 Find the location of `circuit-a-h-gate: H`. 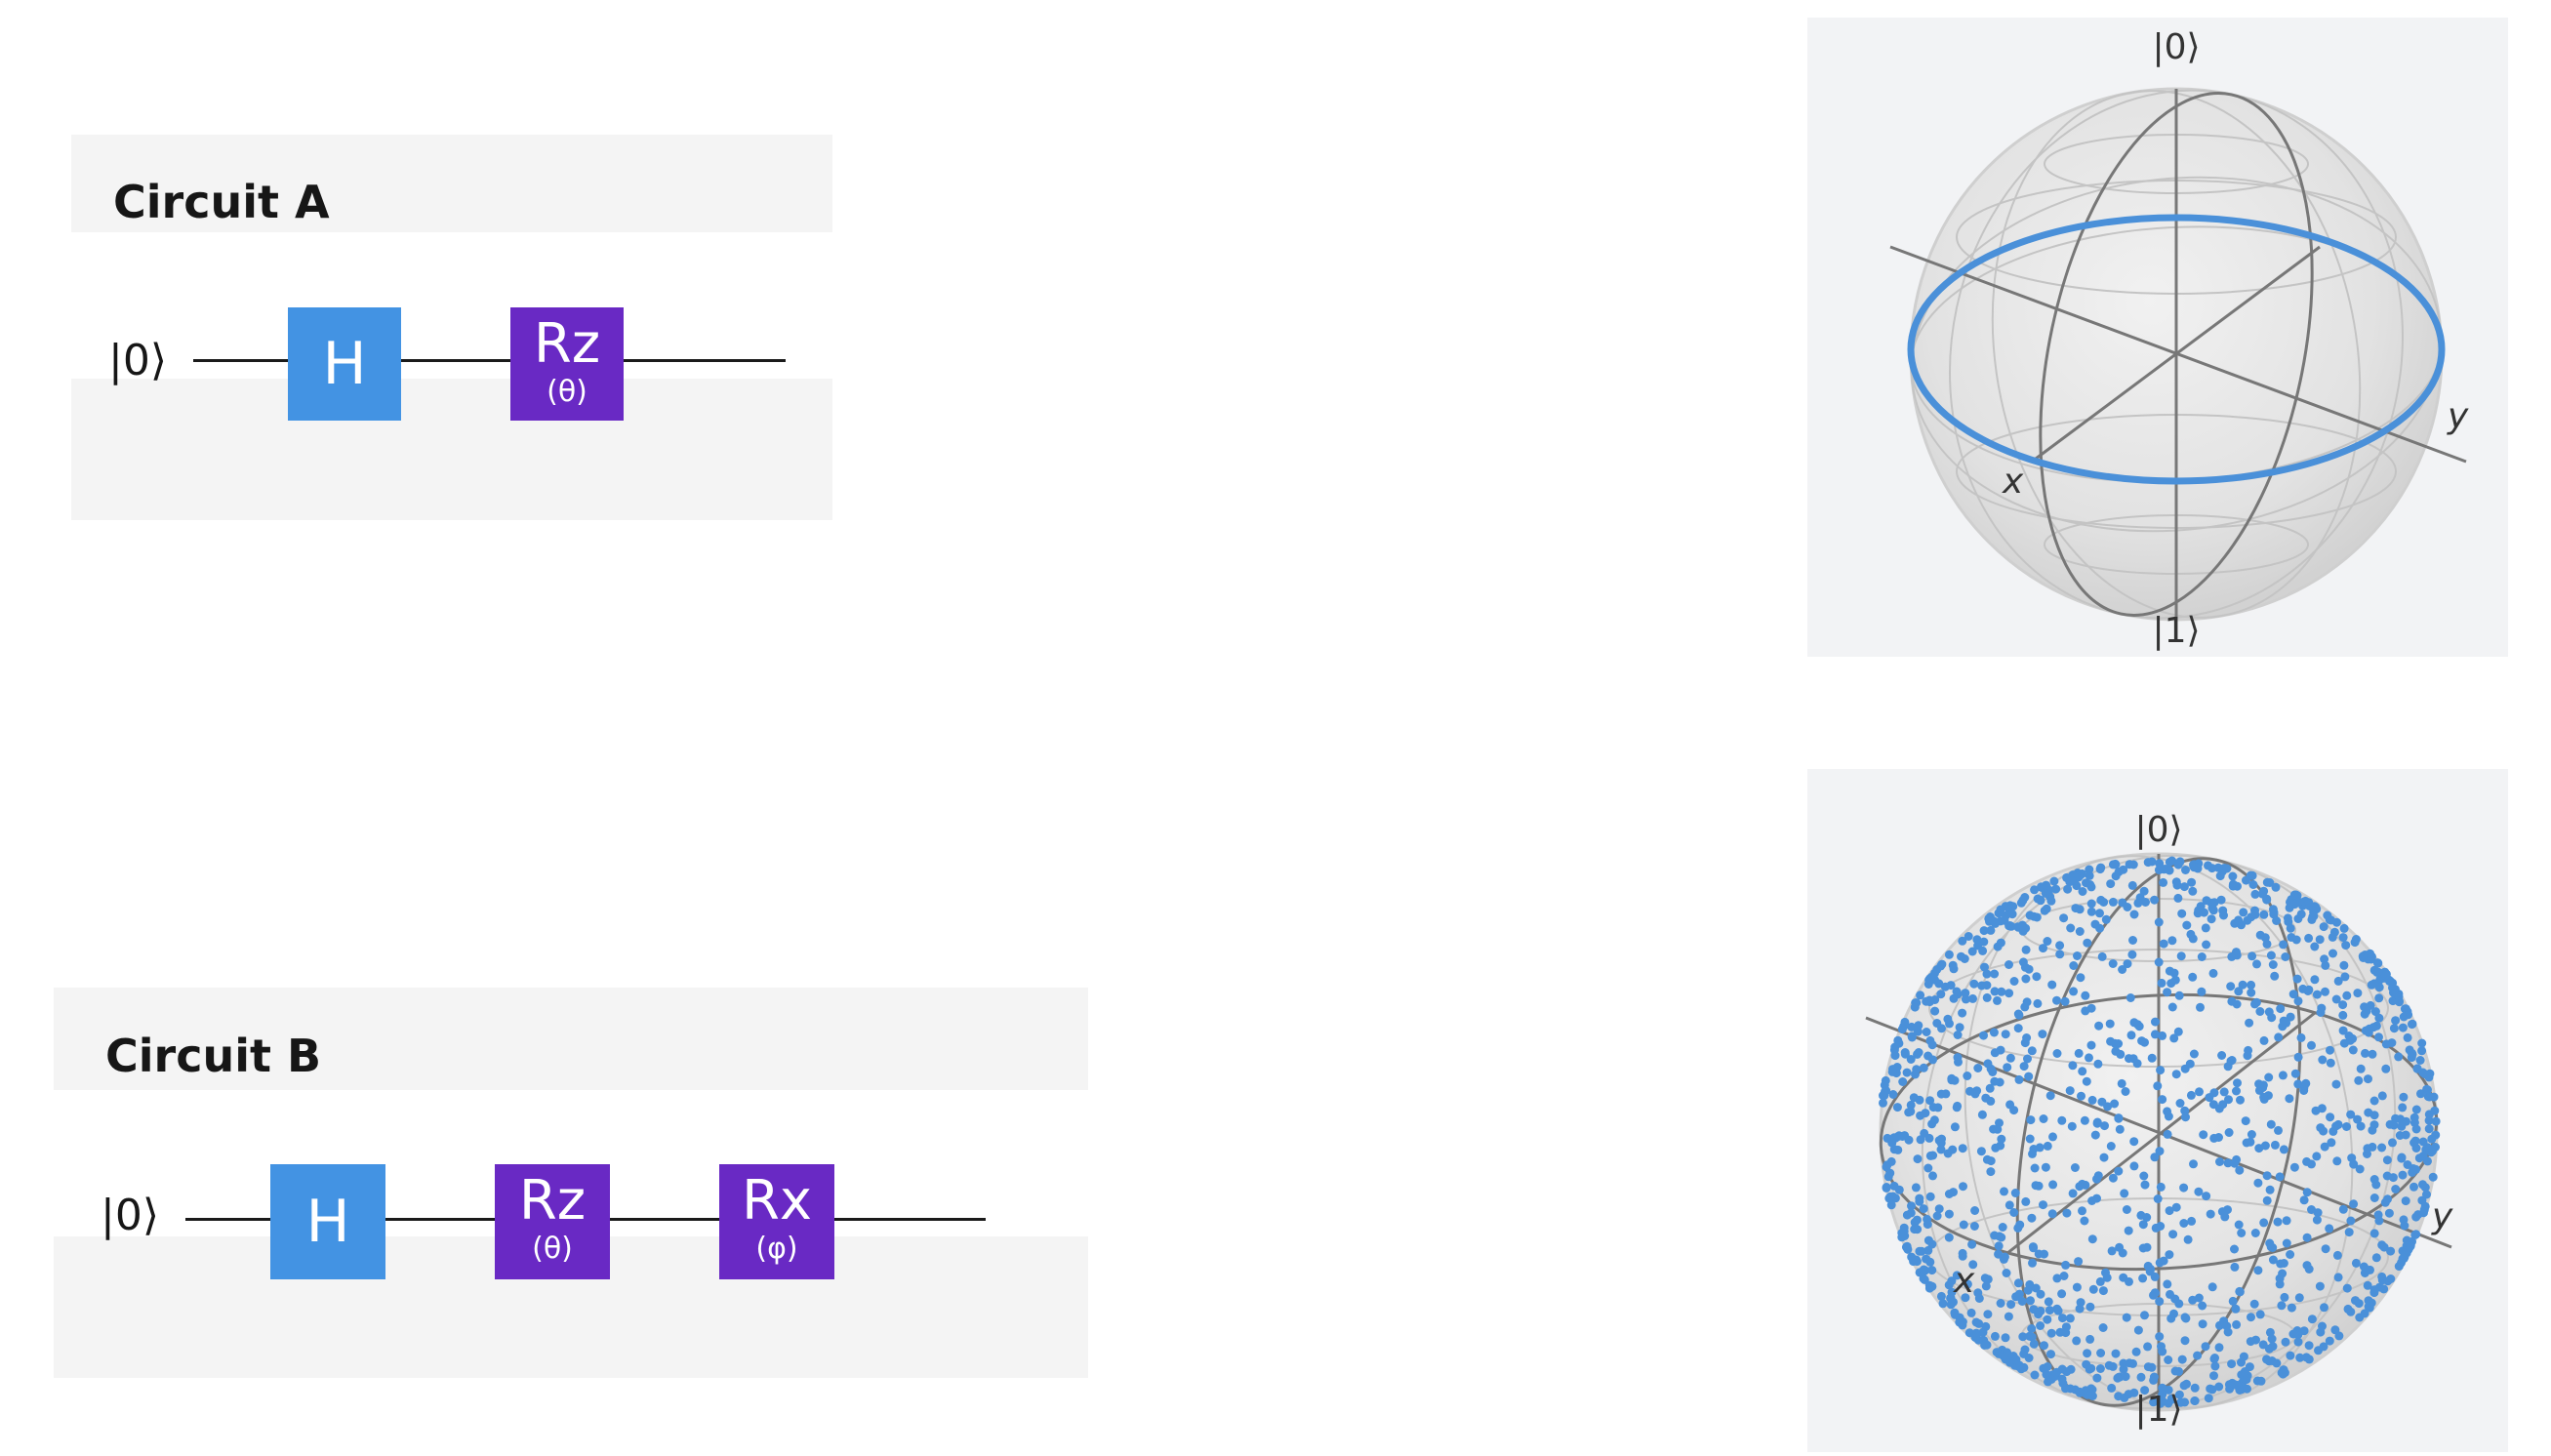

circuit-a-h-gate: H is located at coordinates (344, 364).